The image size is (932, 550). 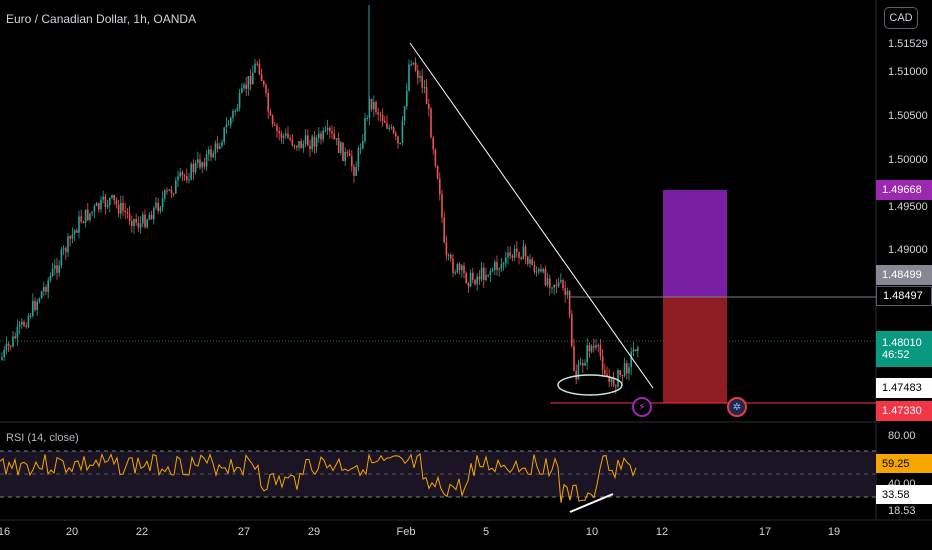 I want to click on rsi-indicator-label: RSI (14, close), so click(x=42, y=438).